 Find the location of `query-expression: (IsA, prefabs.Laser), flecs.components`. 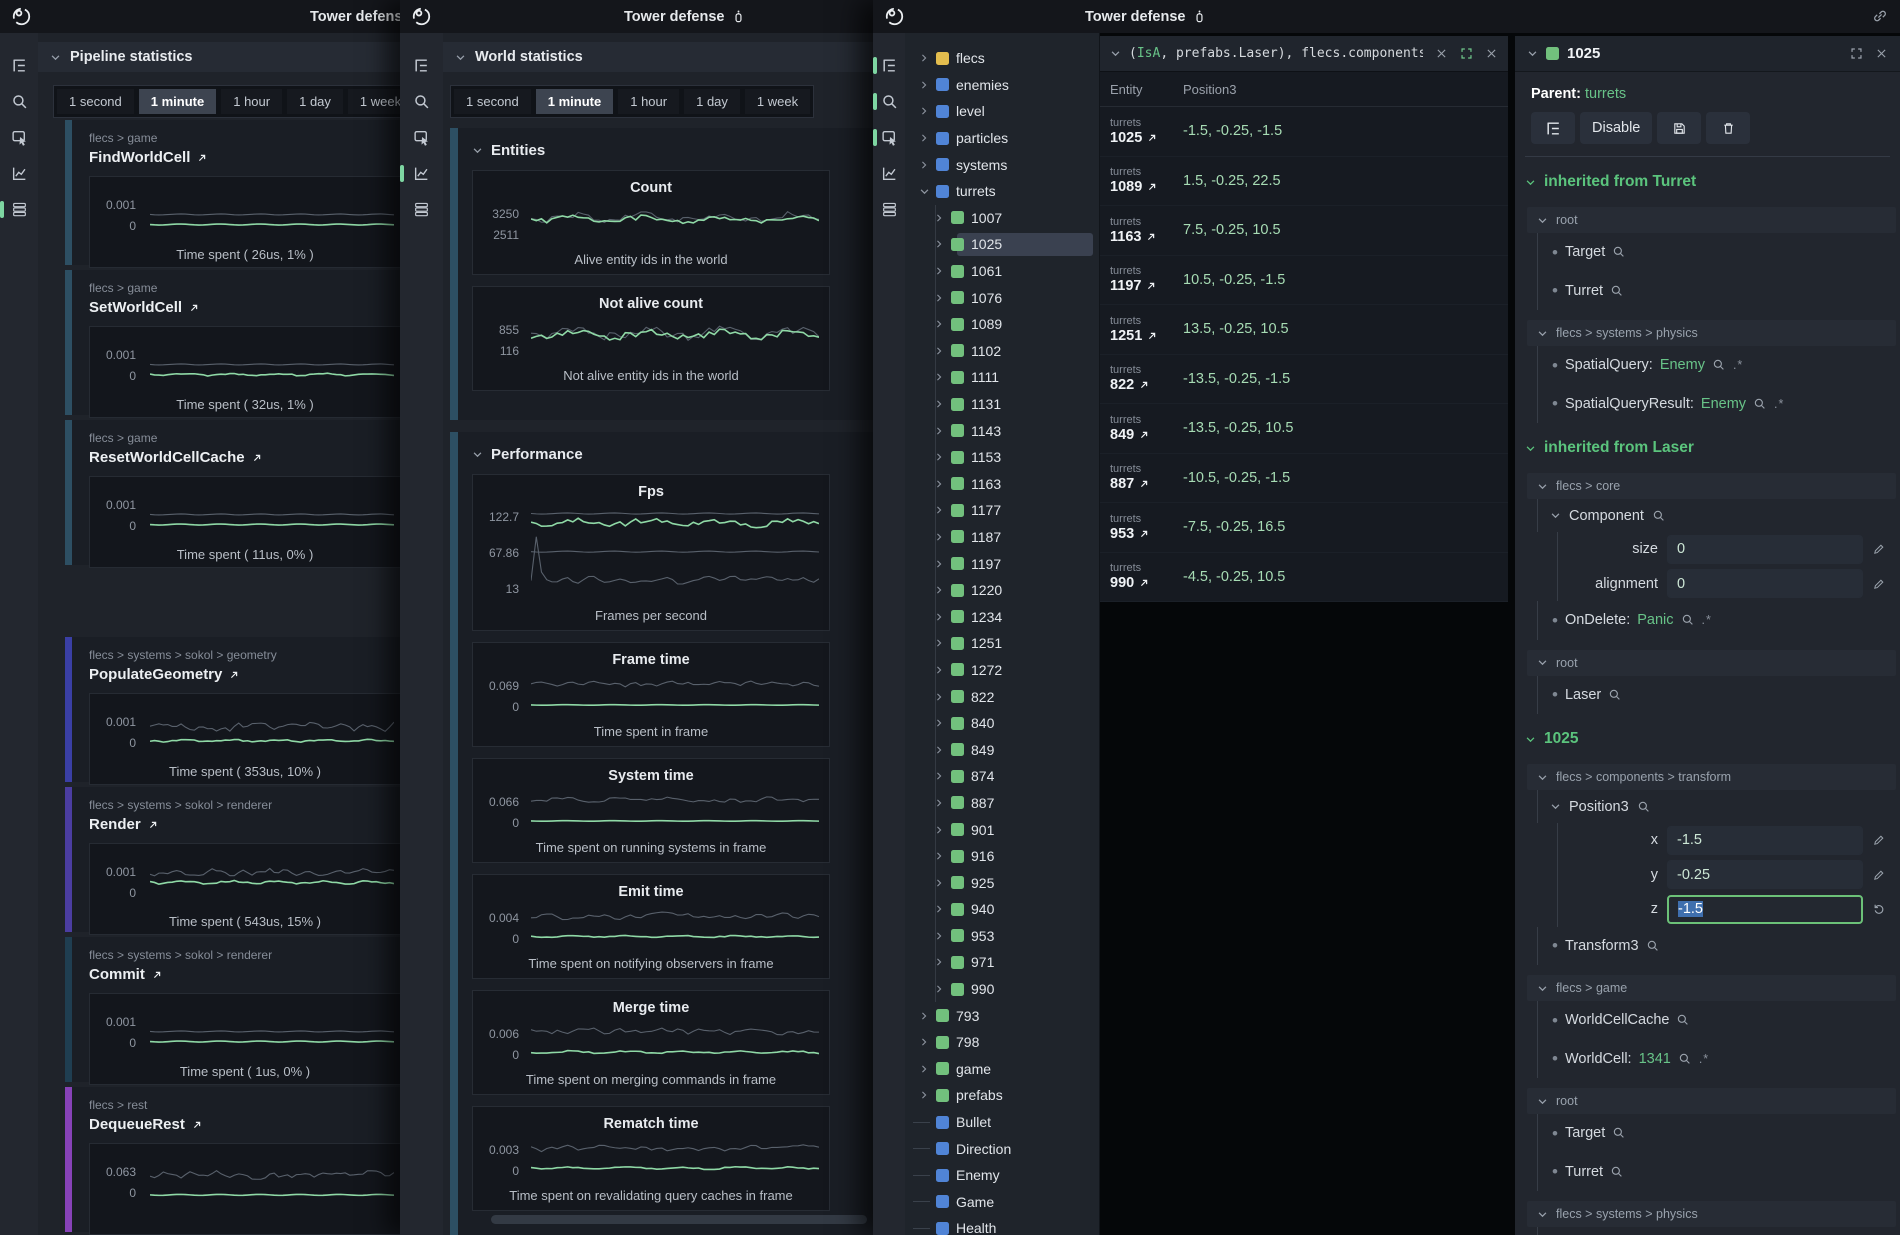

query-expression: (IsA, prefabs.Laser), flecs.components is located at coordinates (1276, 53).